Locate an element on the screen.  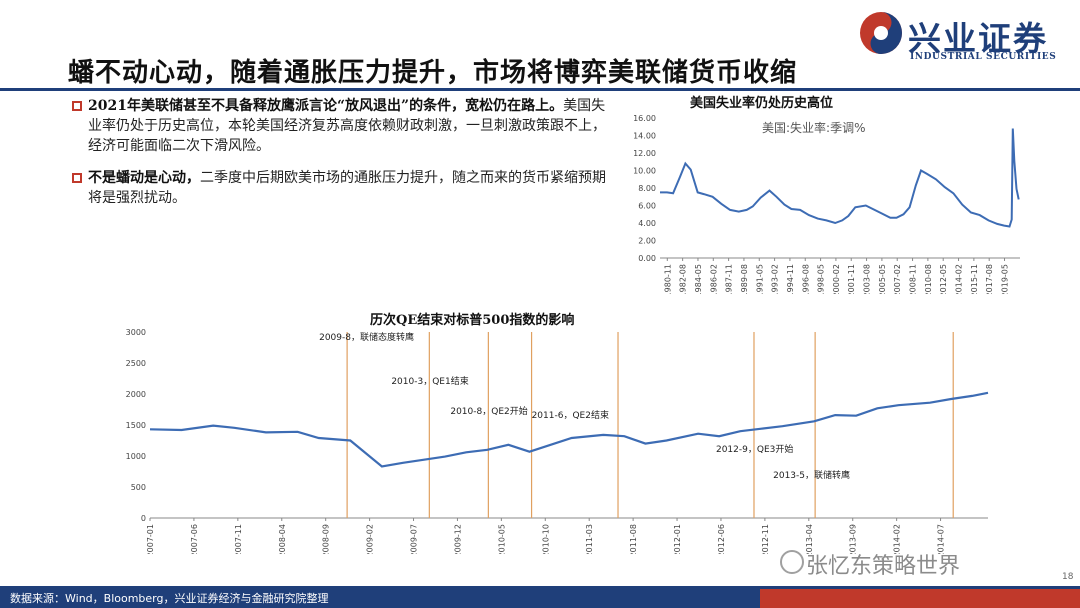
y-tick-label: 10.00 is located at coordinates (644, 171).